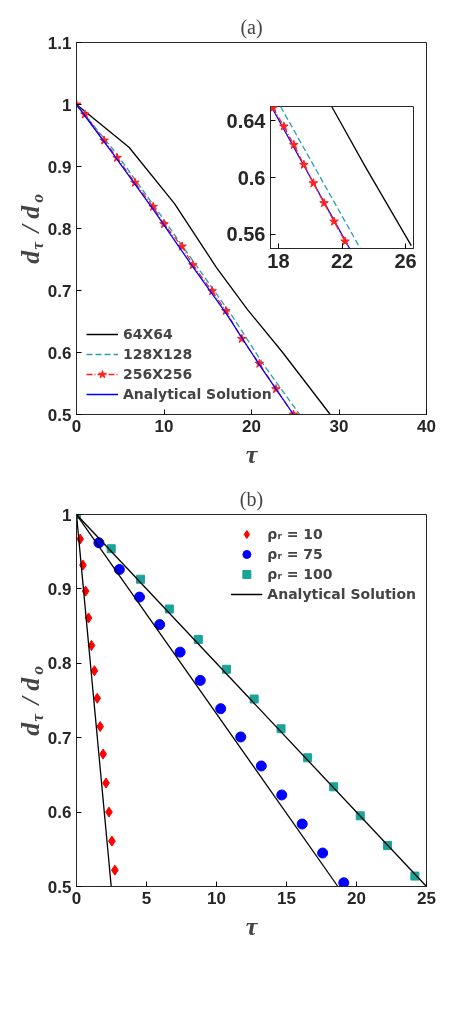 The height and width of the screenshot is (1017, 450). Describe the element at coordinates (148, 334) in the screenshot. I see `legend-label: 64X64` at that location.